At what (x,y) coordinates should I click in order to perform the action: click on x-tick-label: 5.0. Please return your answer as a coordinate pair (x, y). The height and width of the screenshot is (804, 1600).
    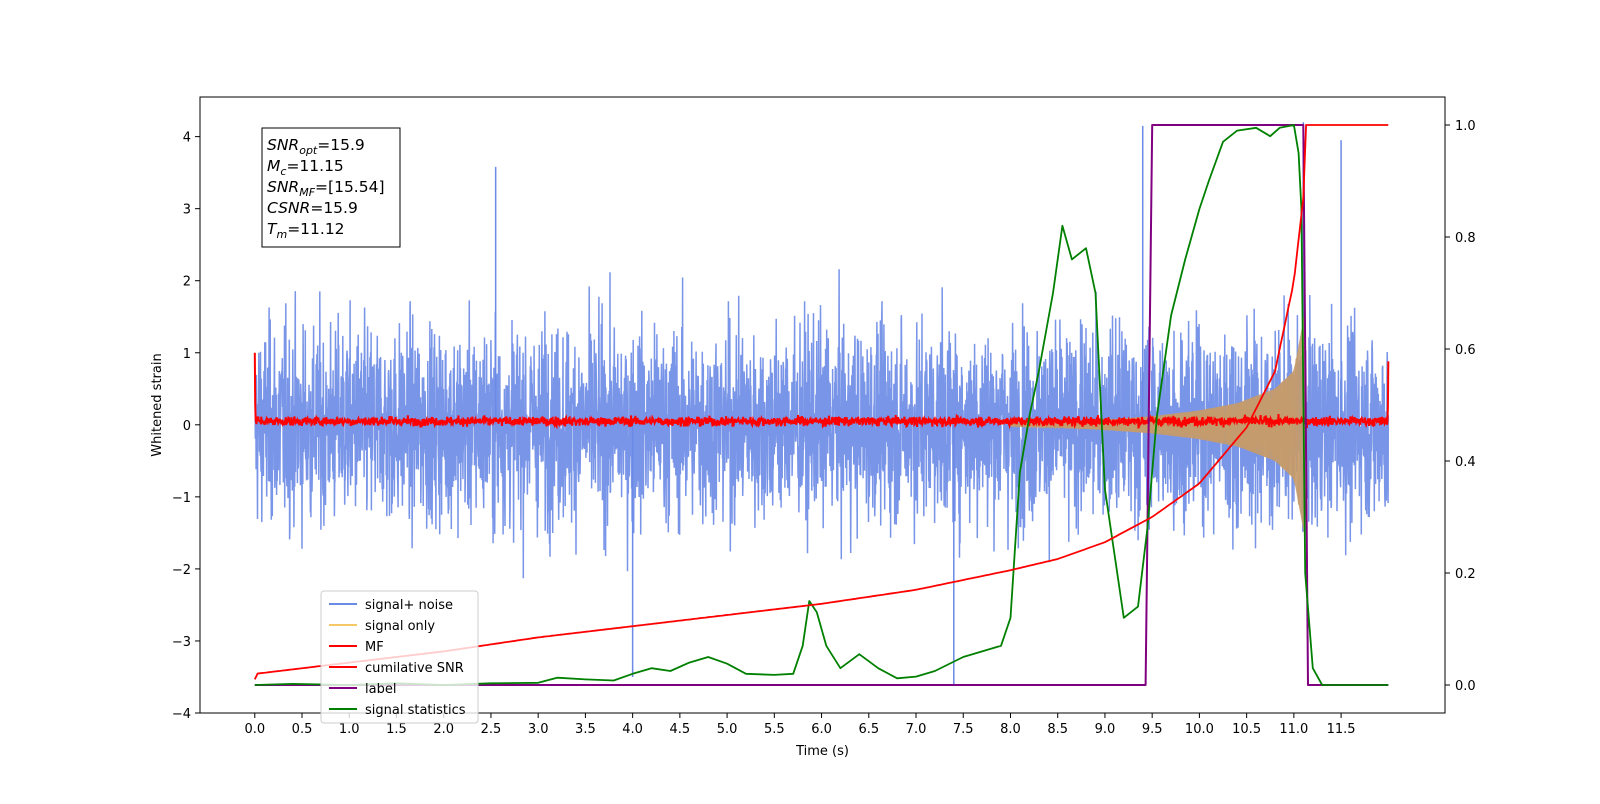
    Looking at the image, I should click on (727, 729).